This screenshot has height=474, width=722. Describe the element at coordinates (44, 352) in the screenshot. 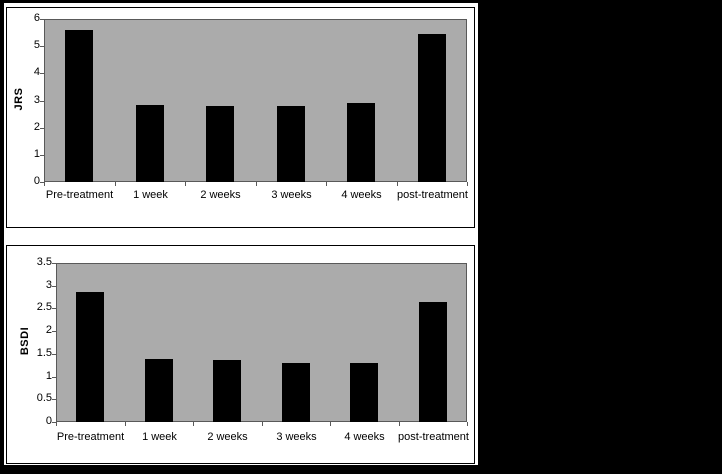

I see `y-tick-label: 1.5` at that location.